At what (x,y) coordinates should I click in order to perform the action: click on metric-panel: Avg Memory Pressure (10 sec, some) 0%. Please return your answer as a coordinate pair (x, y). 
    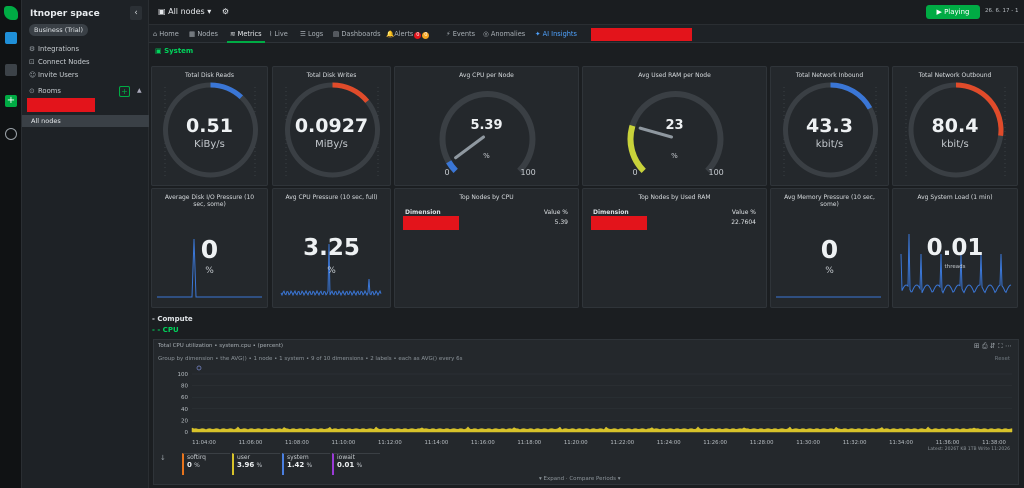
    Looking at the image, I should click on (829, 248).